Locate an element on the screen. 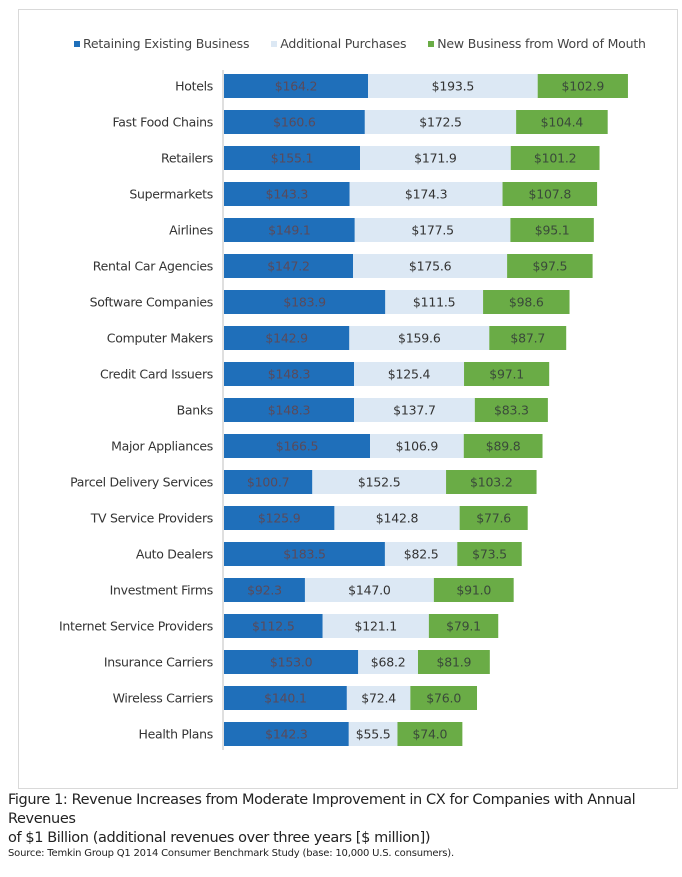  data-label-additional-purchases: $147.0 is located at coordinates (369, 590).